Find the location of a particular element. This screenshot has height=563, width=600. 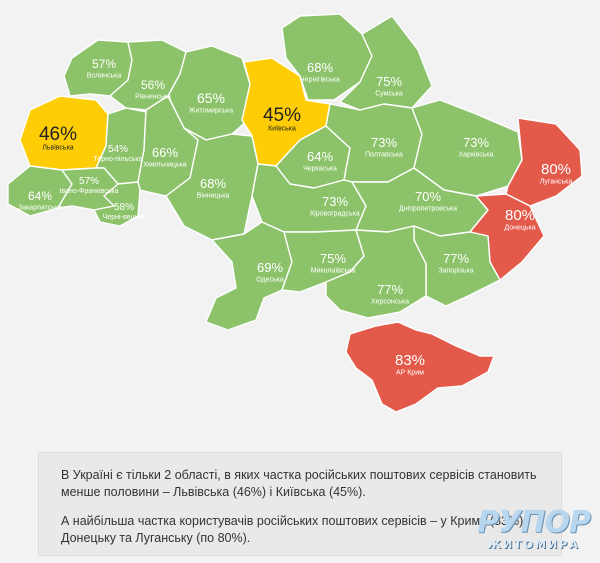

region-value-odeska: 69% is located at coordinates (270, 267).